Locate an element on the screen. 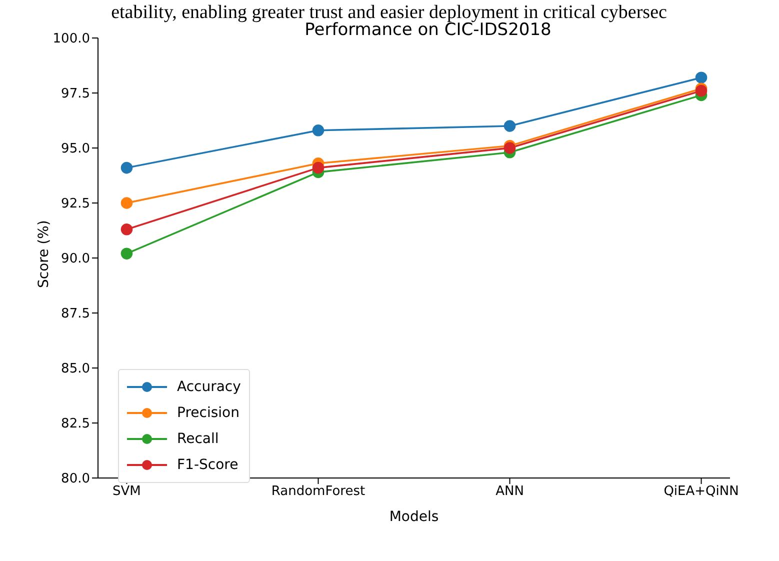  y-axis-title: Score (%) is located at coordinates (44, 254).